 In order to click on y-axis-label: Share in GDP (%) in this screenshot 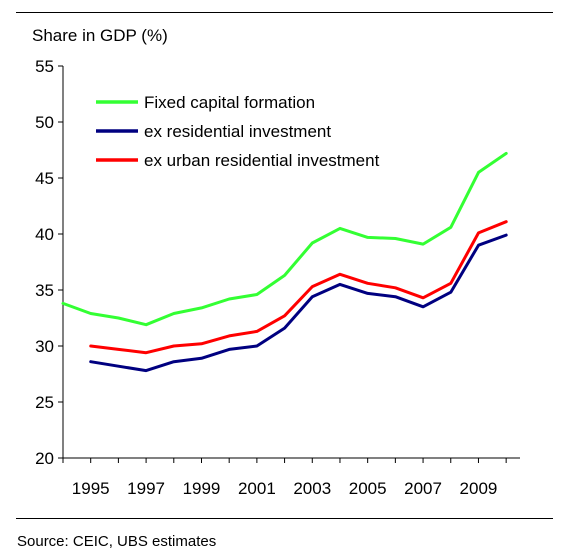, I will do `click(100, 35)`.